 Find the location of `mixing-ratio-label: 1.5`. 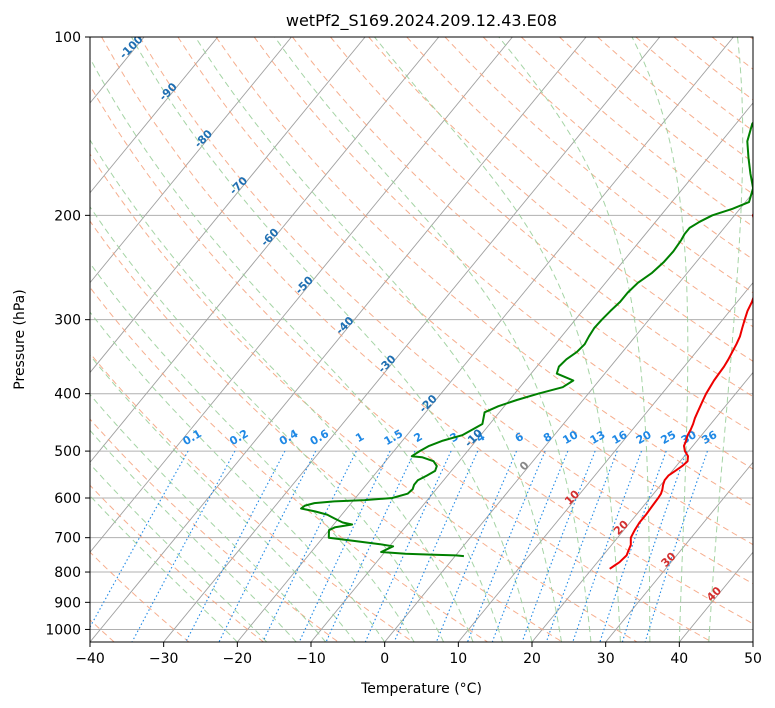

mixing-ratio-label: 1.5 is located at coordinates (393, 437).